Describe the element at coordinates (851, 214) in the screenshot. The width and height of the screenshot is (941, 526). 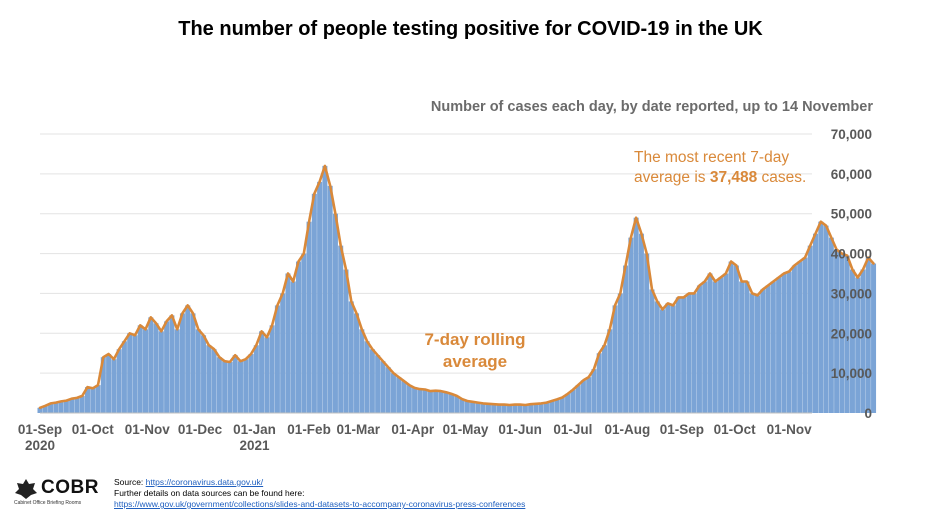
I see `y-tick-label: 50,000` at that location.